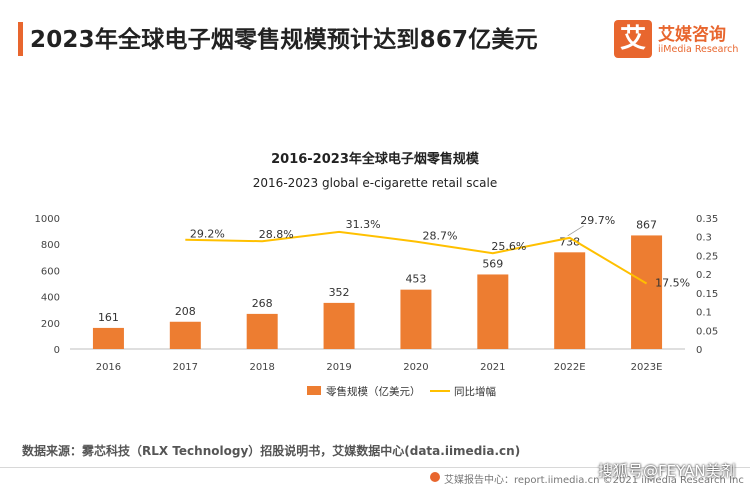 The height and width of the screenshot is (487, 750). What do you see at coordinates (339, 292) in the screenshot?
I see `bar-value-label: 352` at bounding box center [339, 292].